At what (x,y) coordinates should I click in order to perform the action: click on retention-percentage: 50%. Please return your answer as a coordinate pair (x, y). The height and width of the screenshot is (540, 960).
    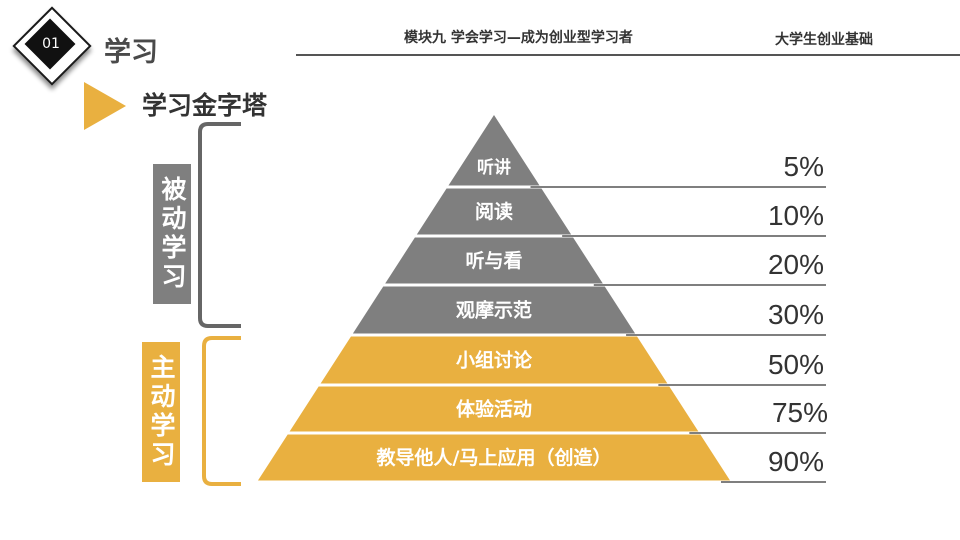
    Looking at the image, I should click on (795, 364).